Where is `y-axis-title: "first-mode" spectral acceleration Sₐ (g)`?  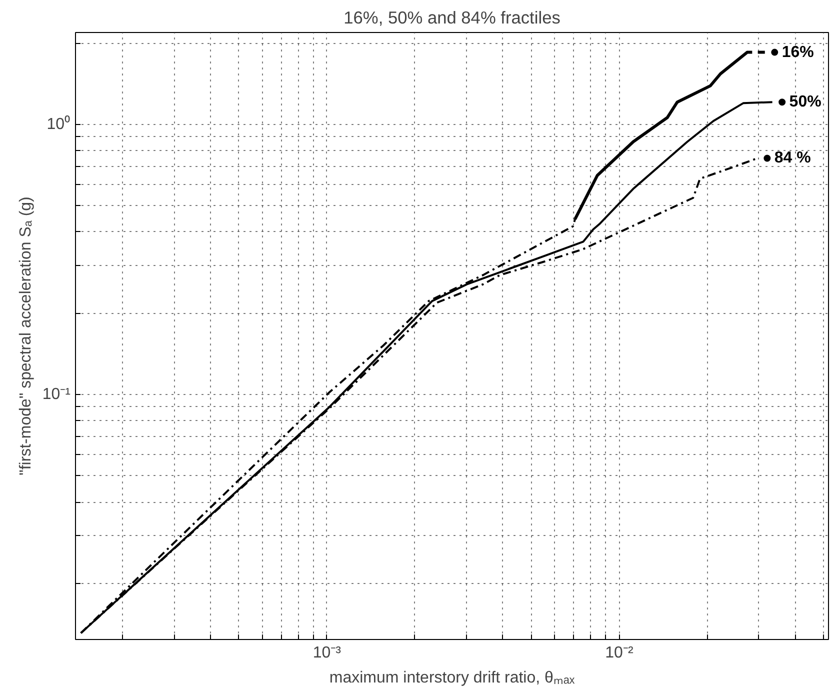 y-axis-title: "first-mode" spectral acceleration Sₐ (g) is located at coordinates (25, 336).